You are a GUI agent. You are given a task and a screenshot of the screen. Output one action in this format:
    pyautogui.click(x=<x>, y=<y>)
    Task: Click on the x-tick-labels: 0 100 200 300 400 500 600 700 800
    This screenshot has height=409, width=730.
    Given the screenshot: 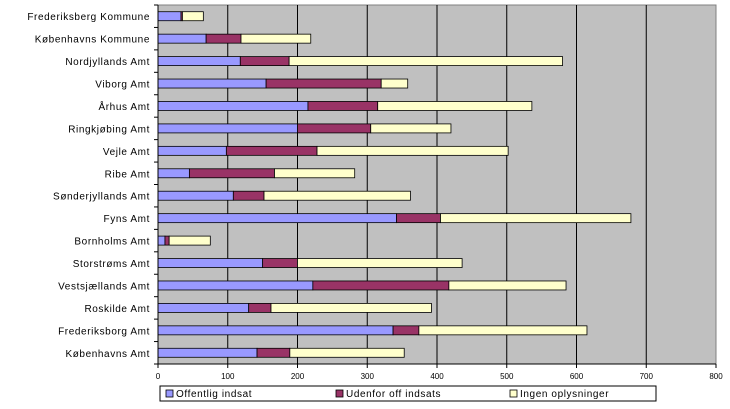 What is the action you would take?
    pyautogui.click(x=439, y=376)
    